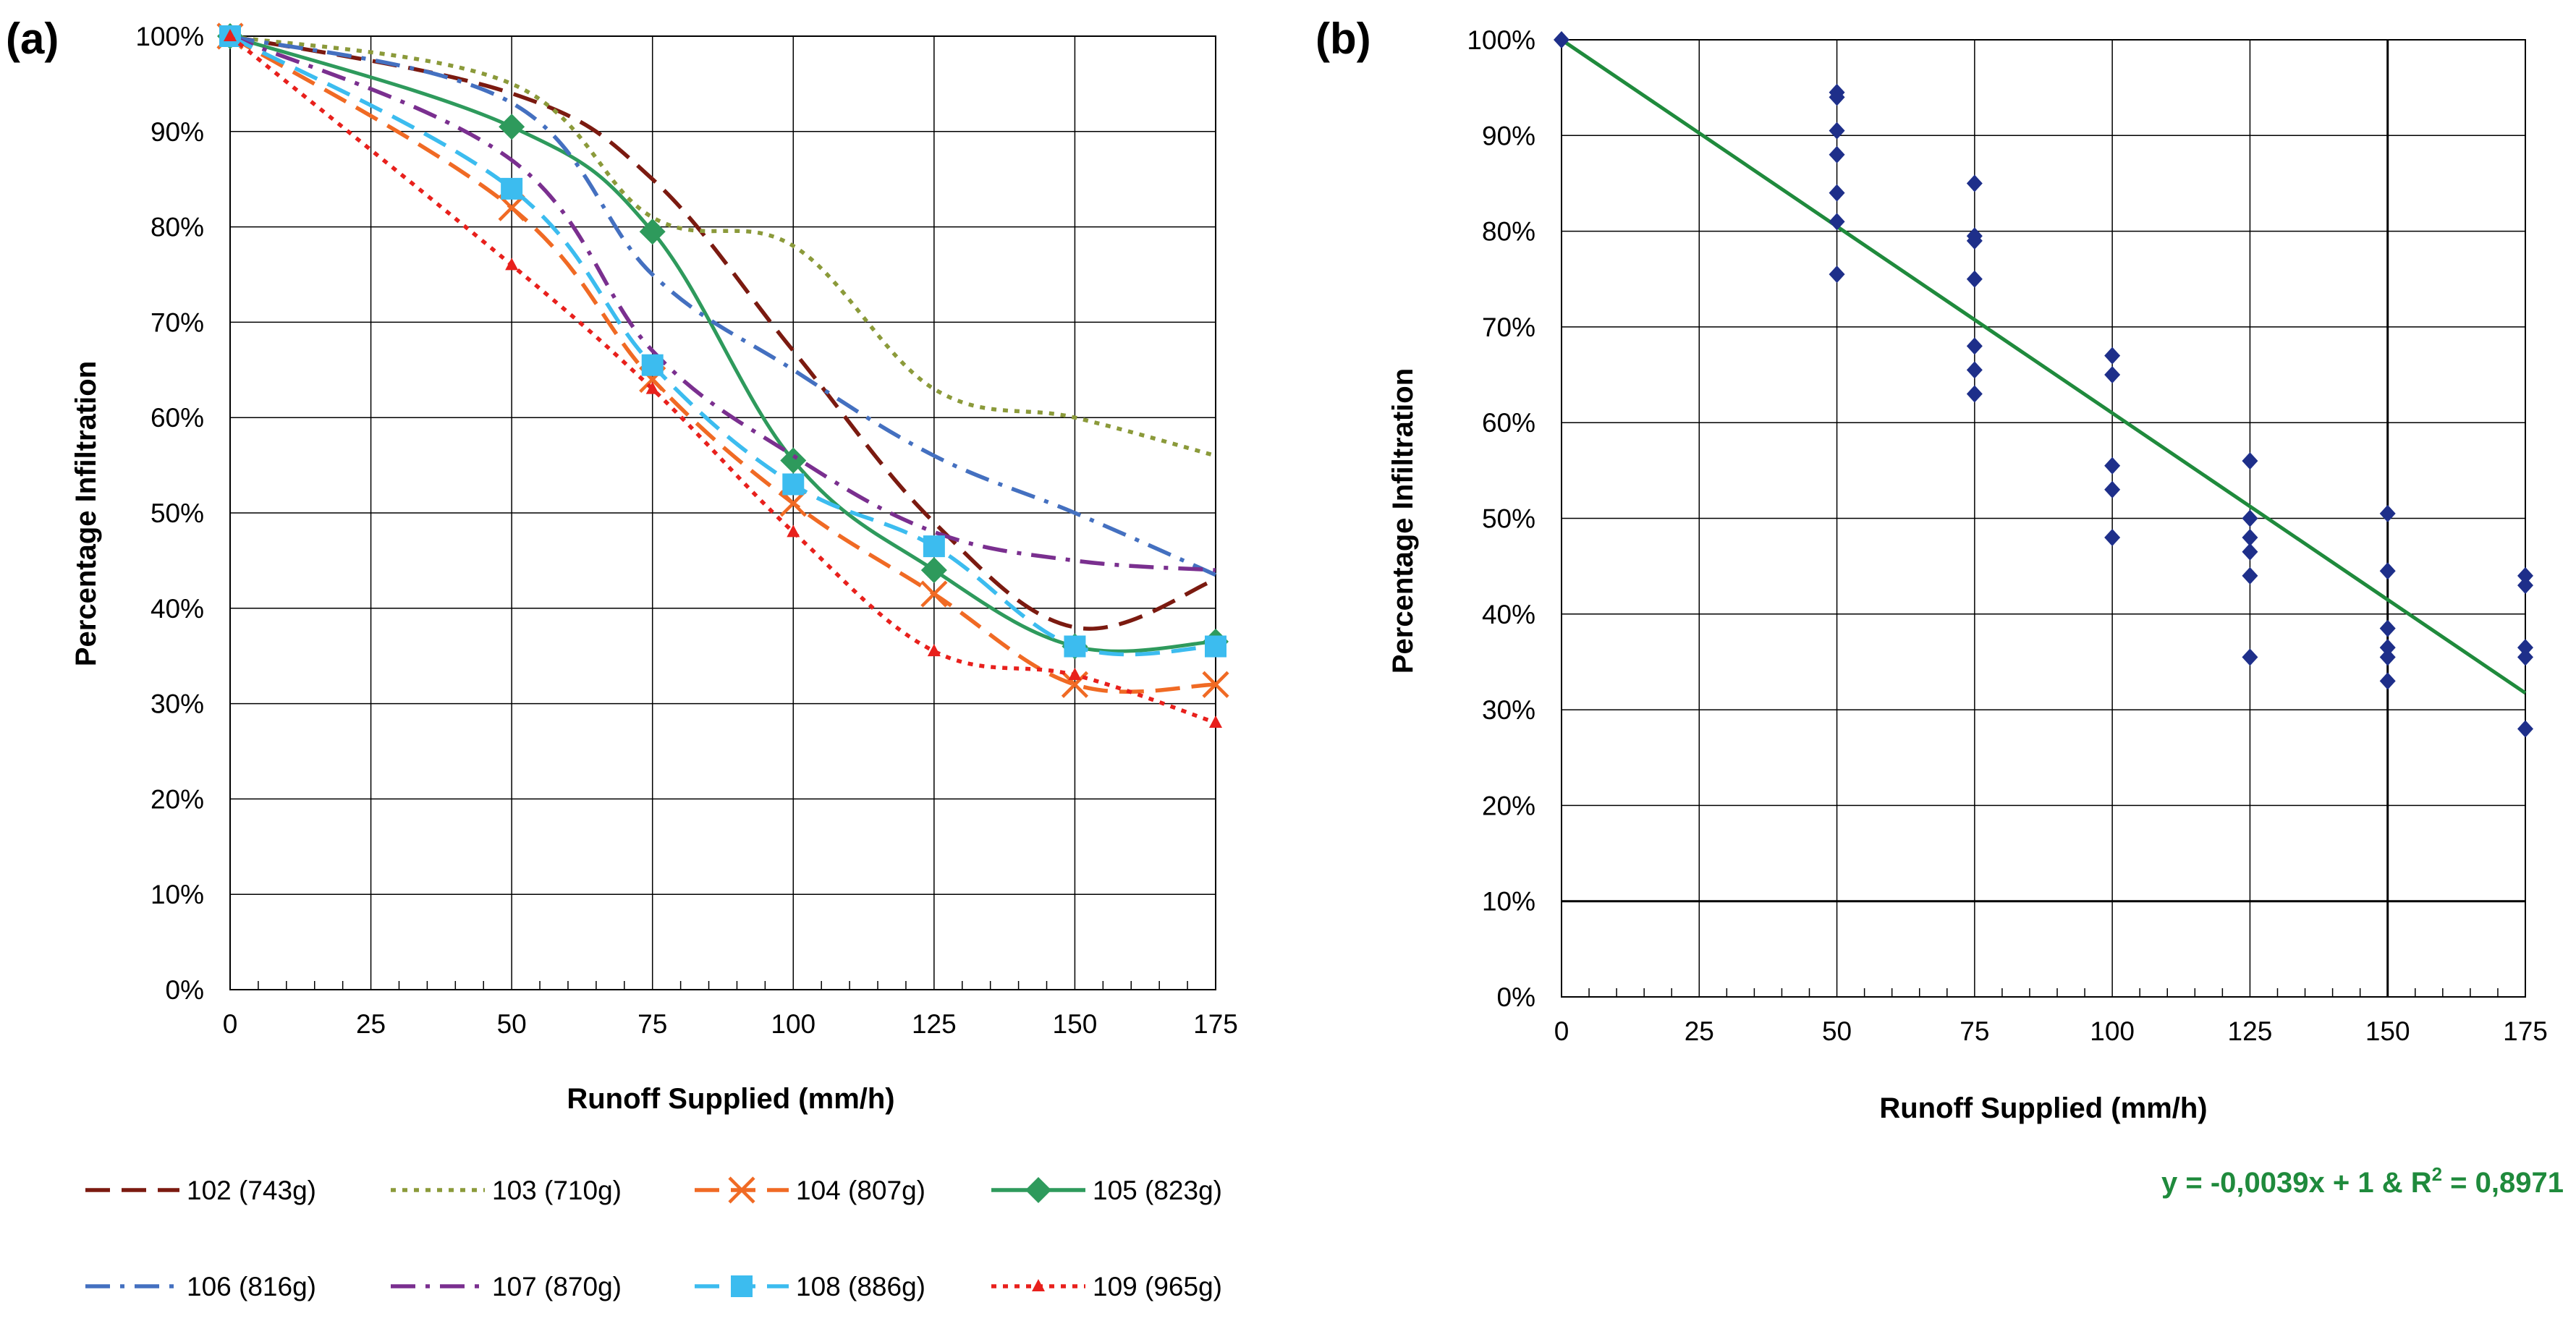 The image size is (2576, 1321). Describe the element at coordinates (1508, 902) in the screenshot. I see `b-ytick-10%: 10%` at that location.